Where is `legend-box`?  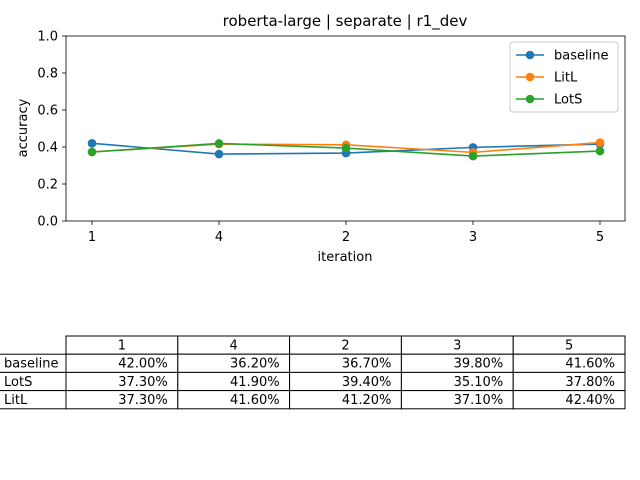
legend-box is located at coordinates (564, 77).